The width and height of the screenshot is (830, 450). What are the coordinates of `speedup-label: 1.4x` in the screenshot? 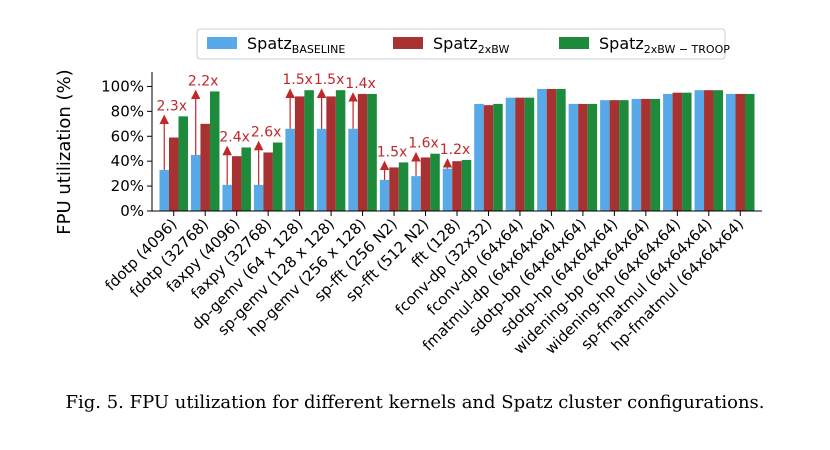 It's located at (360, 84).